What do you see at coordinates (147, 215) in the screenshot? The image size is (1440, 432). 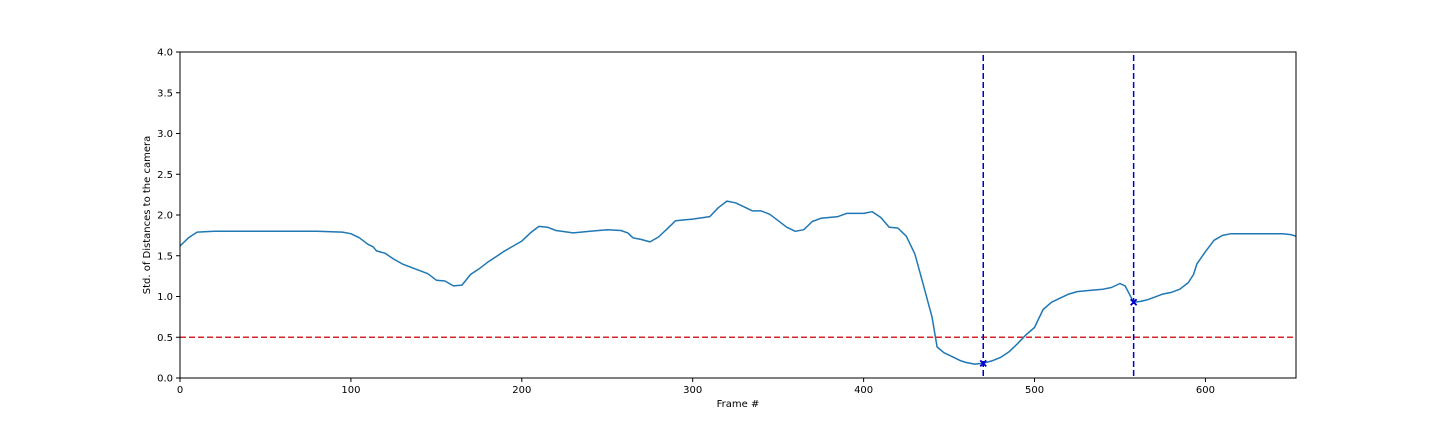 I see `y-axis-label: Std. of Distances to the camera` at bounding box center [147, 215].